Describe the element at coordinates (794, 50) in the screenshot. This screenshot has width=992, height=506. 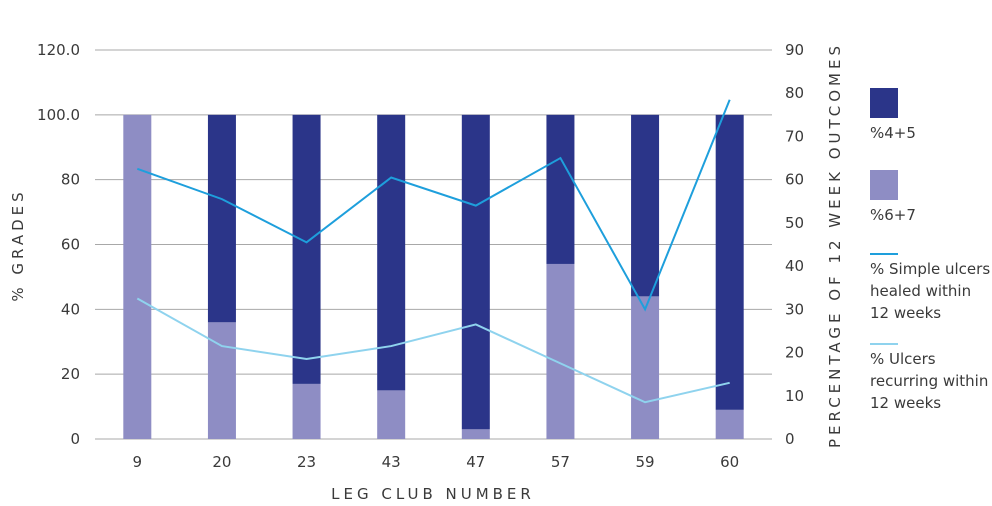
I see `y2-tick-label: 90` at that location.